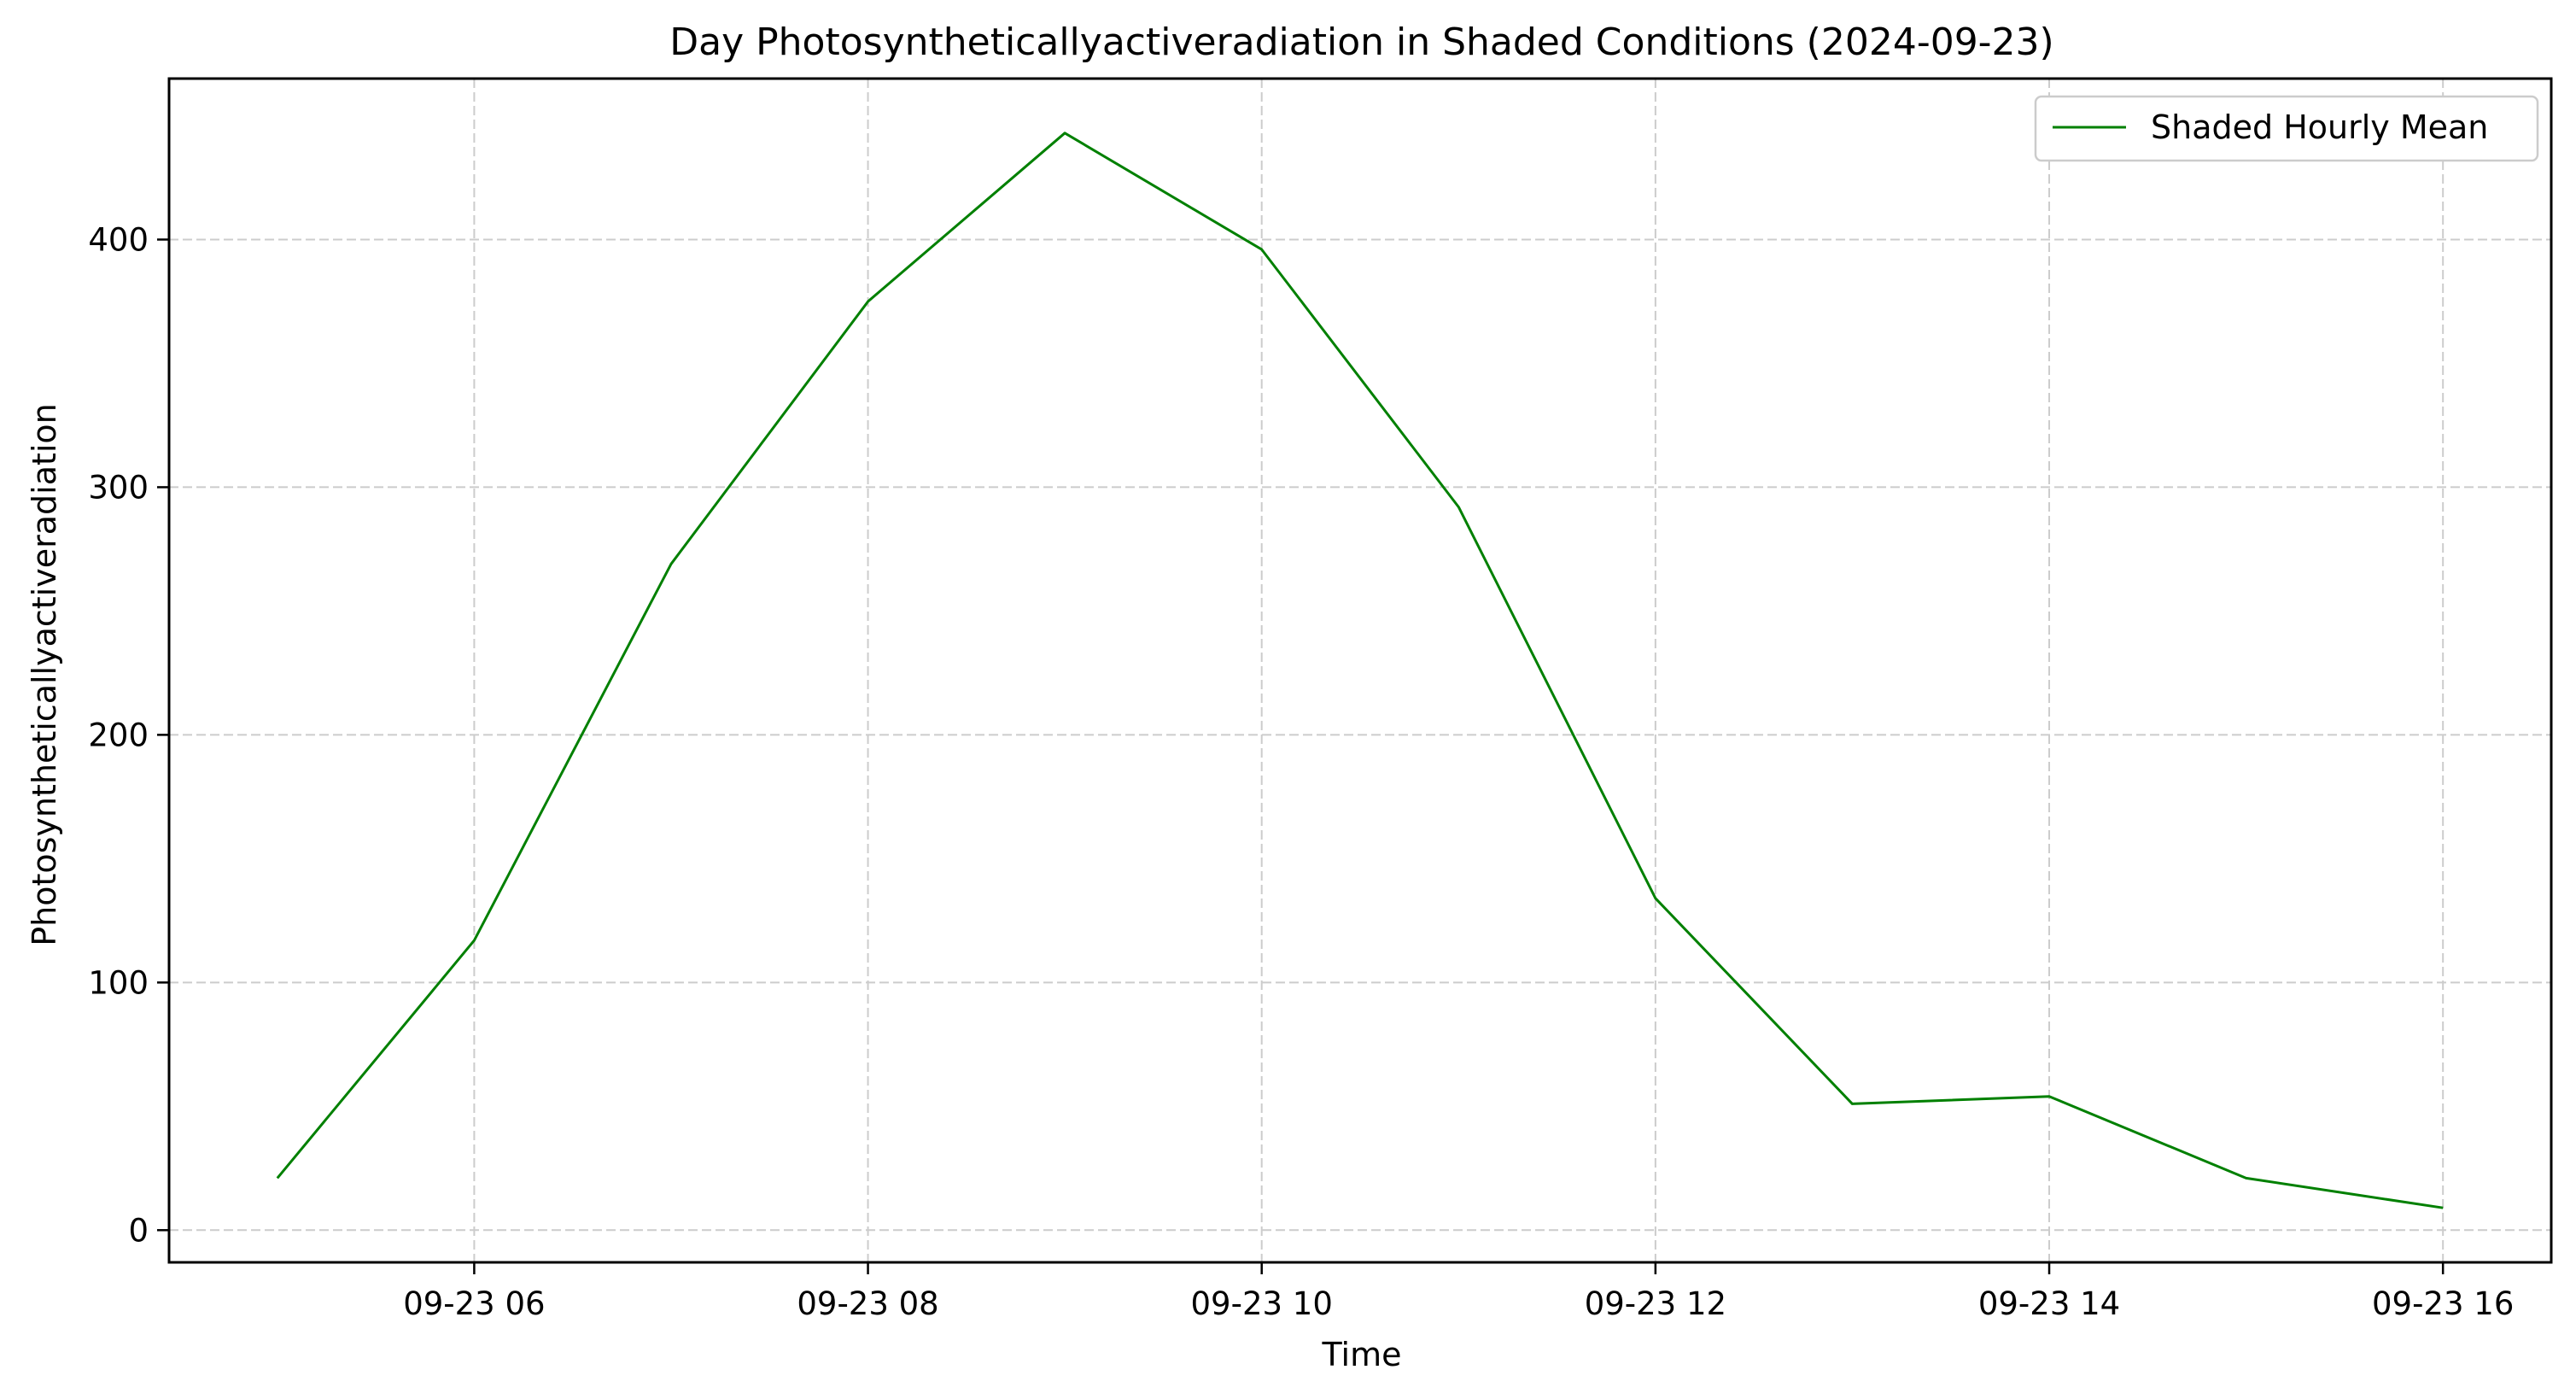 This screenshot has width=2576, height=1399. Describe the element at coordinates (118, 239) in the screenshot. I see `y-tick-label: 400` at that location.